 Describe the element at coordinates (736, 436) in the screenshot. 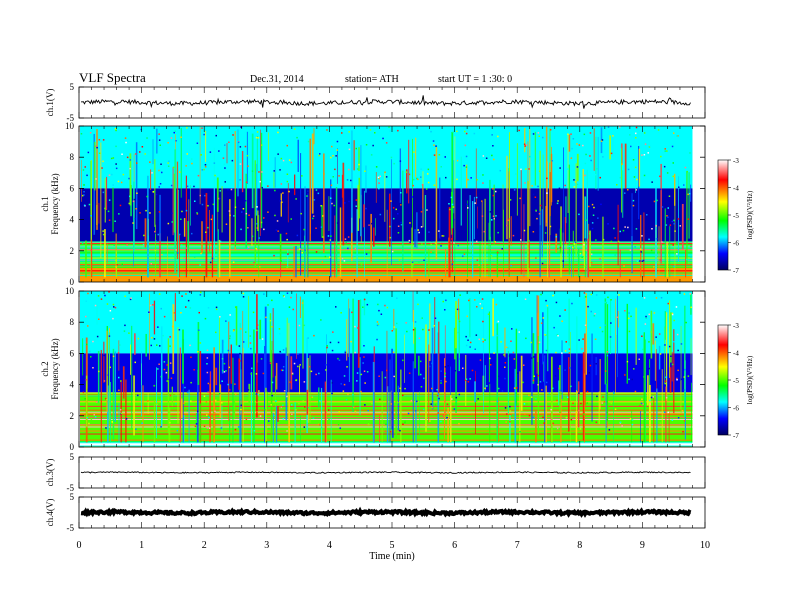

I see `colorbar-tick-label: -7` at that location.